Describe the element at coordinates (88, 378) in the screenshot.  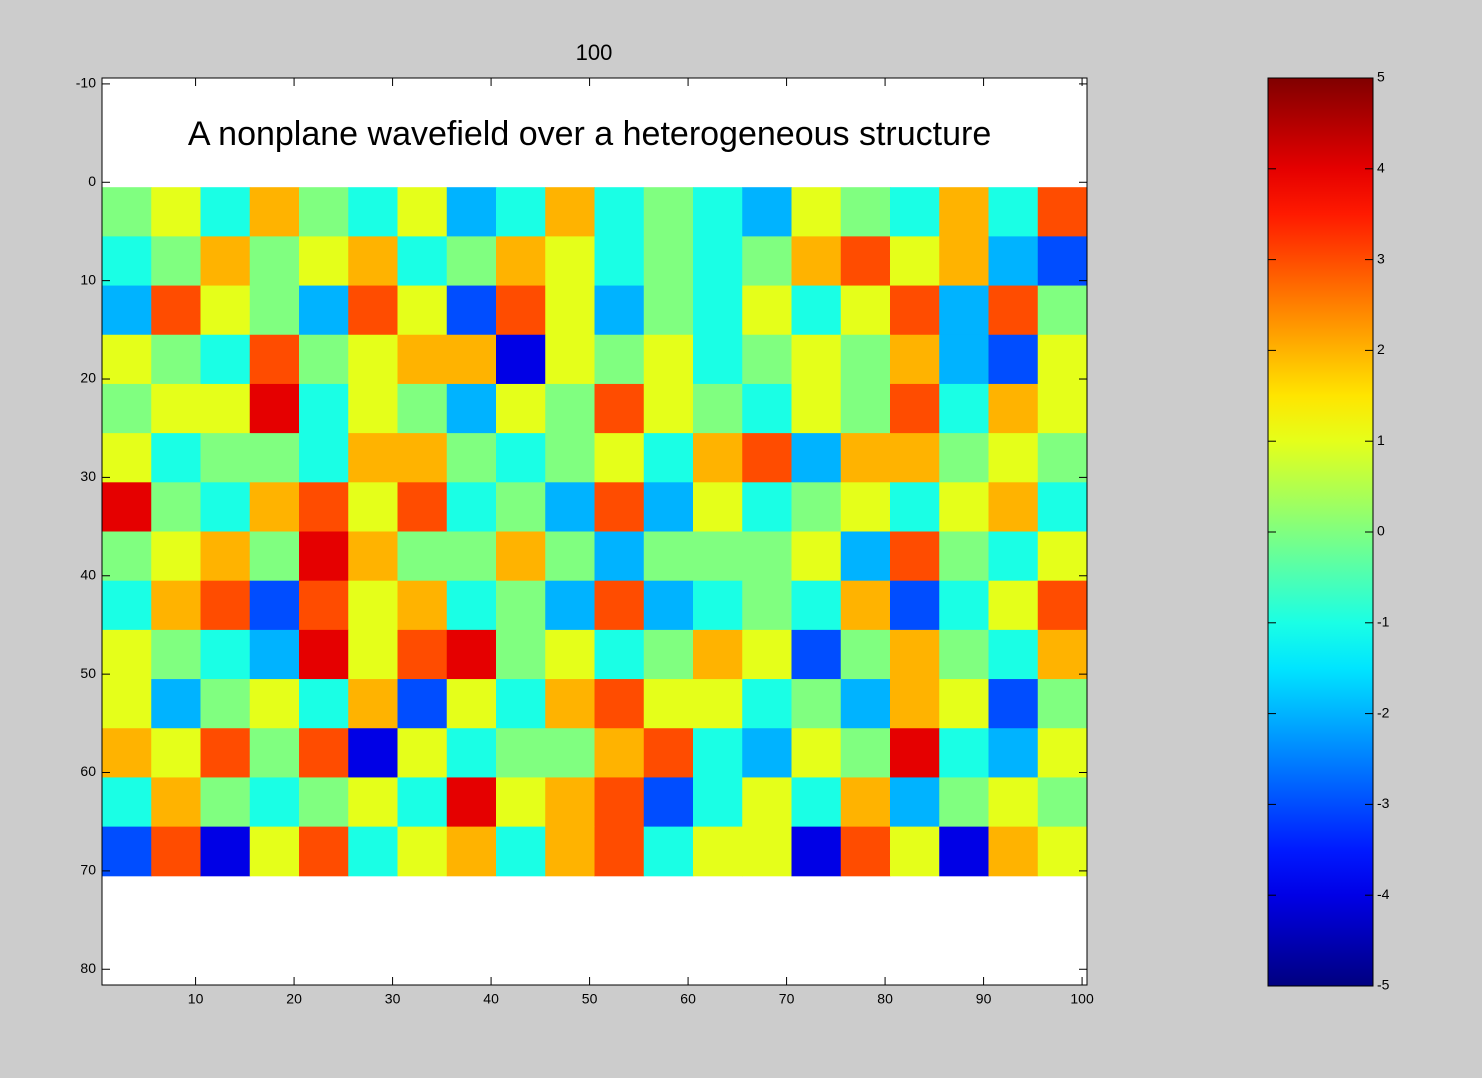
I see `y-tick-label: 20` at that location.